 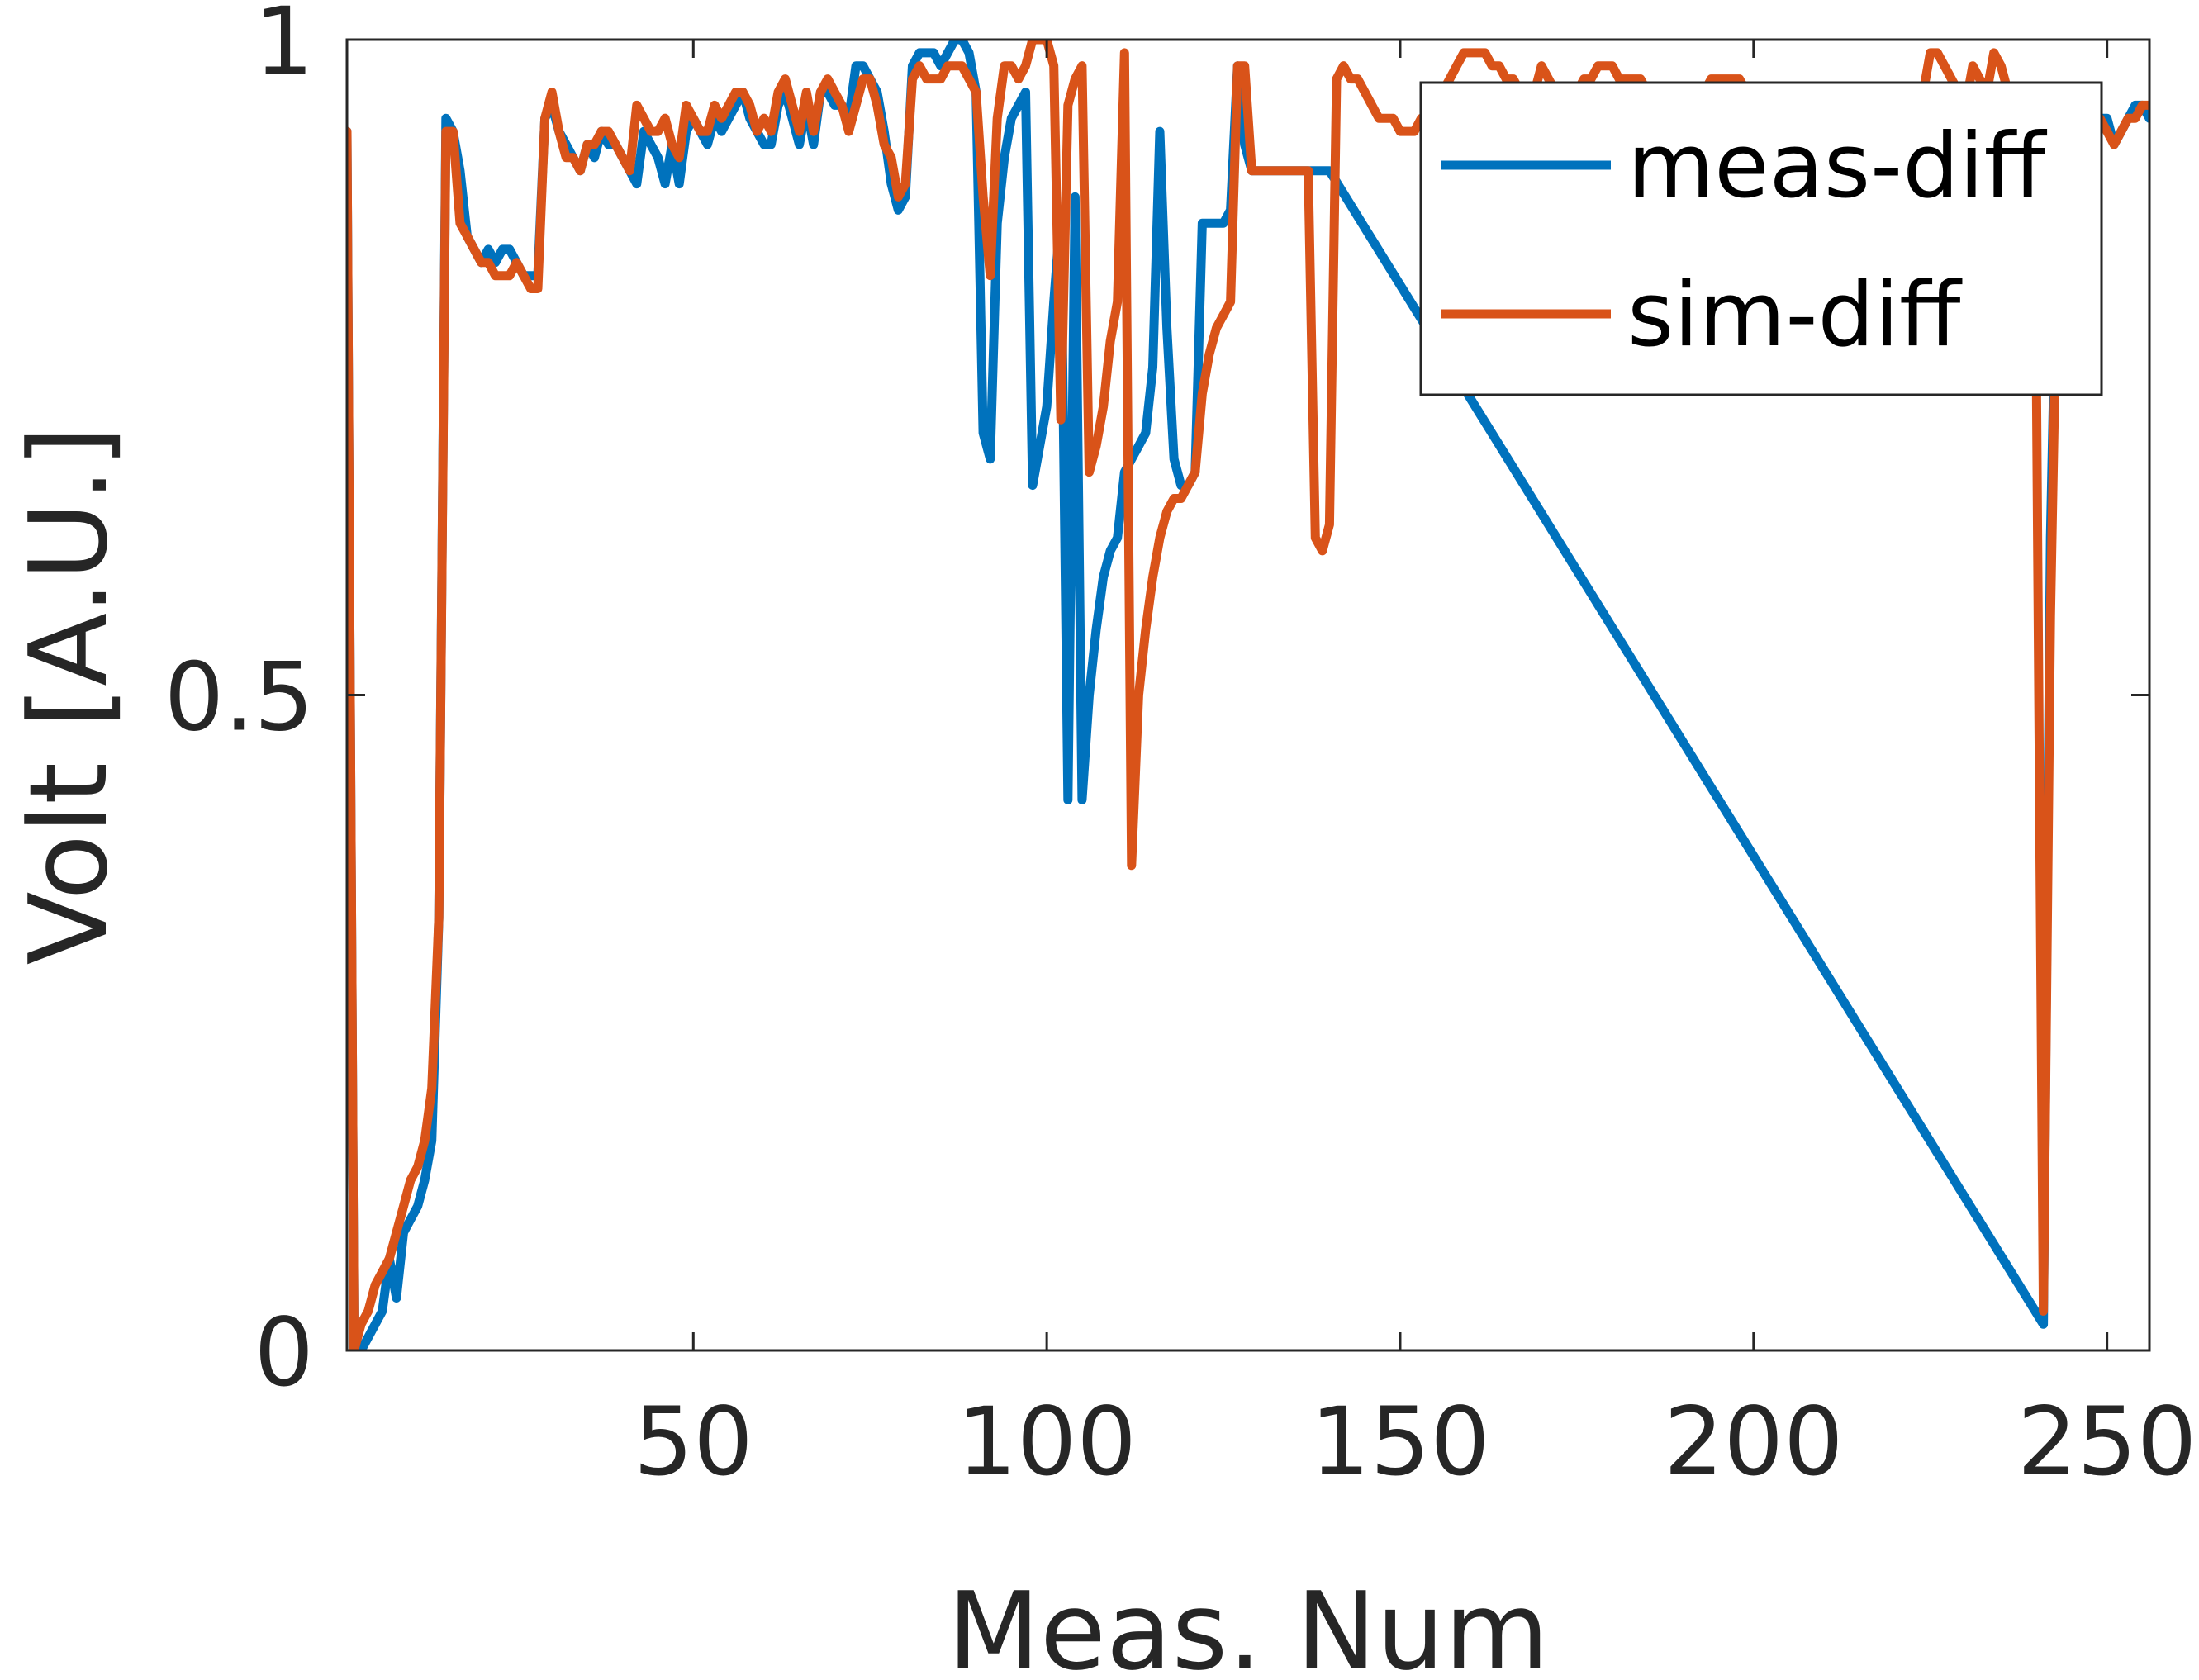 I want to click on legend: meas-diff sim-diff, so click(x=1761, y=238).